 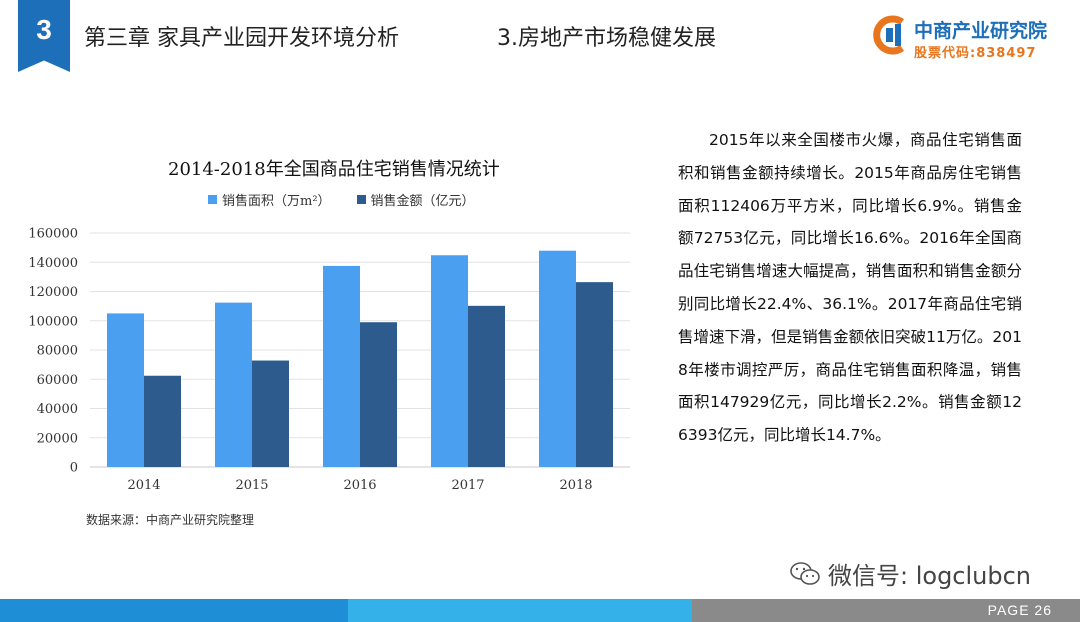 I want to click on x-tick-label: 2015, so click(x=251, y=485).